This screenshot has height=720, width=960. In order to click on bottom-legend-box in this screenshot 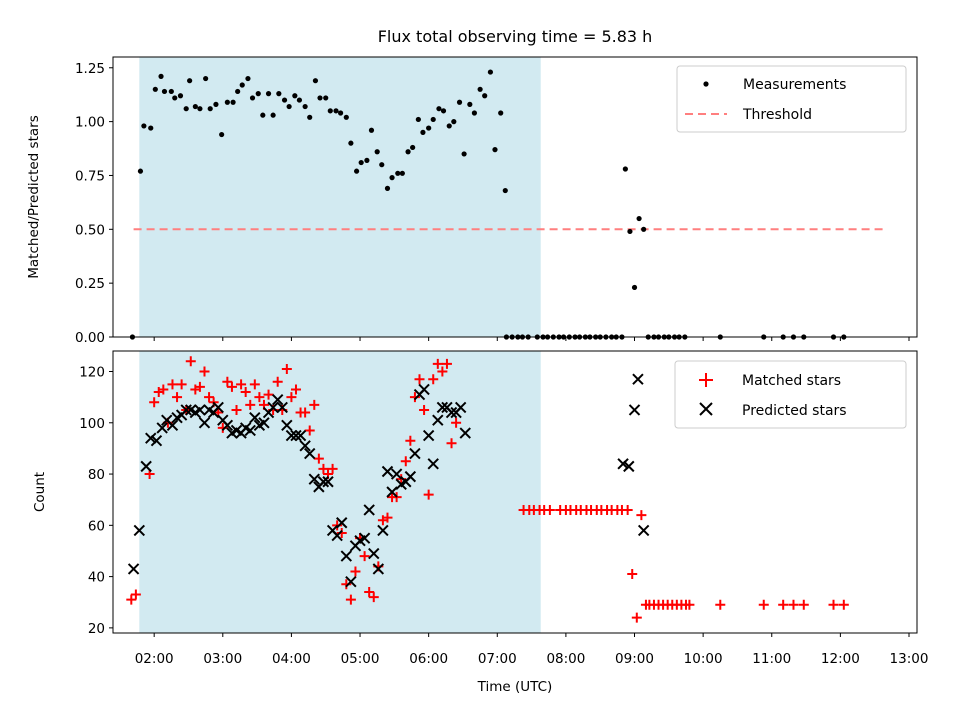, I will do `click(790, 394)`.